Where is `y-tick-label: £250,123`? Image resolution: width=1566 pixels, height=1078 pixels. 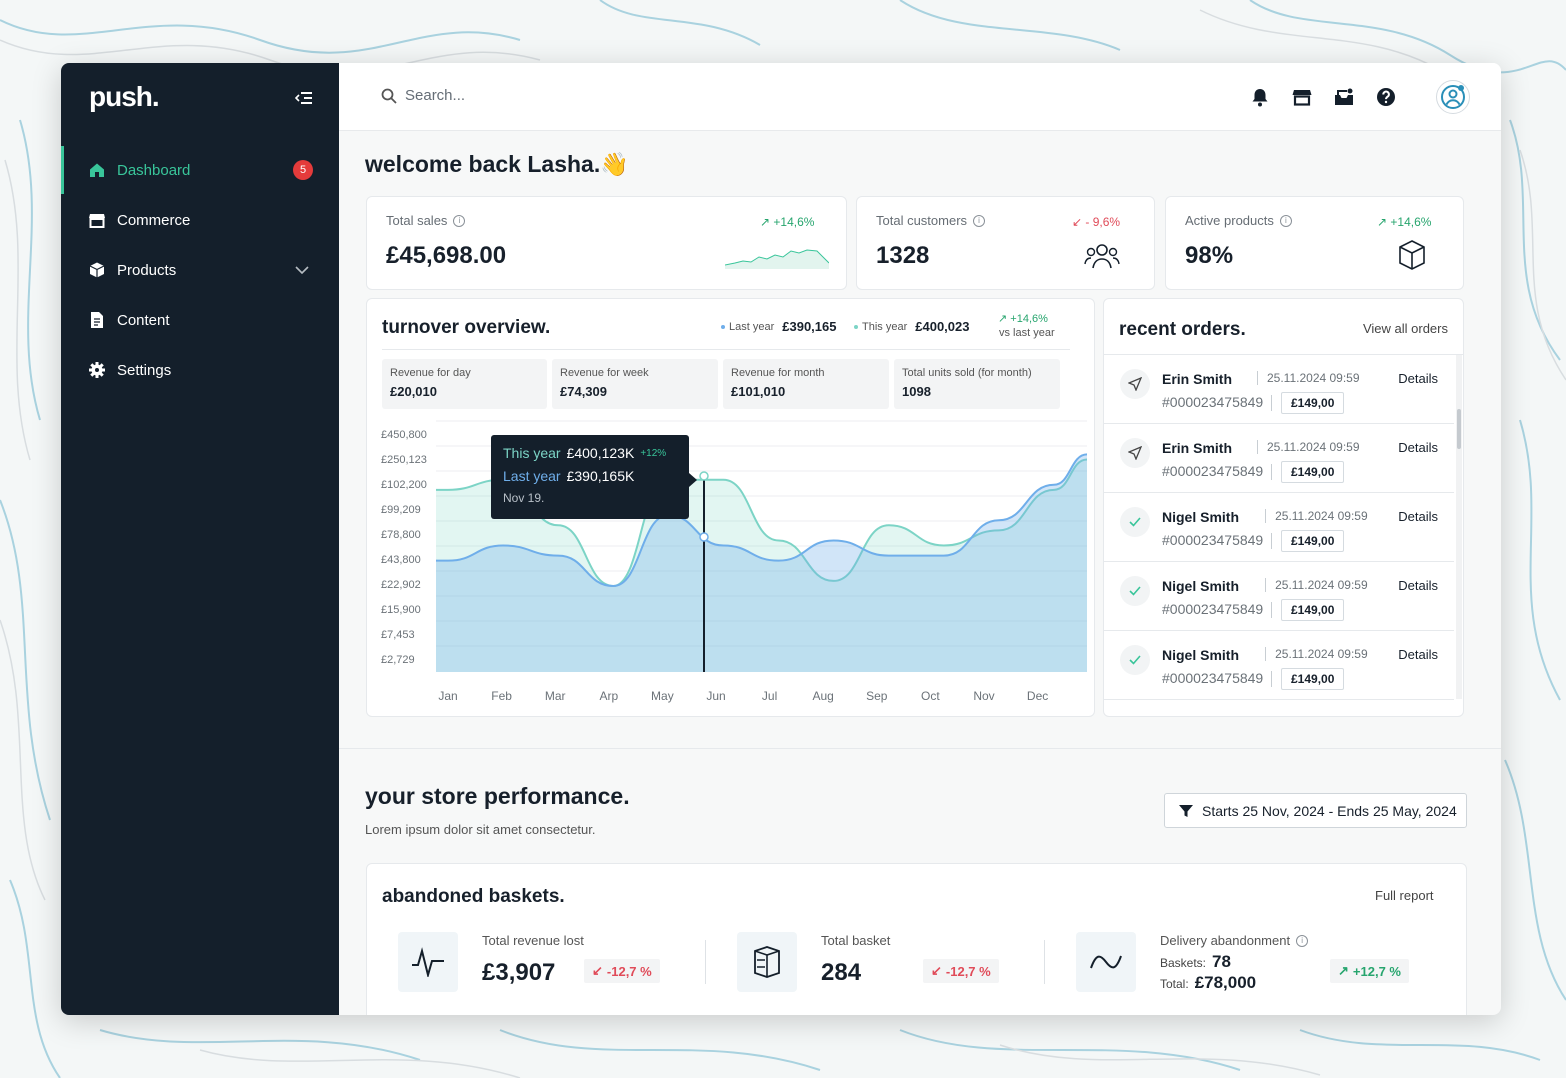 y-tick-label: £250,123 is located at coordinates (404, 460).